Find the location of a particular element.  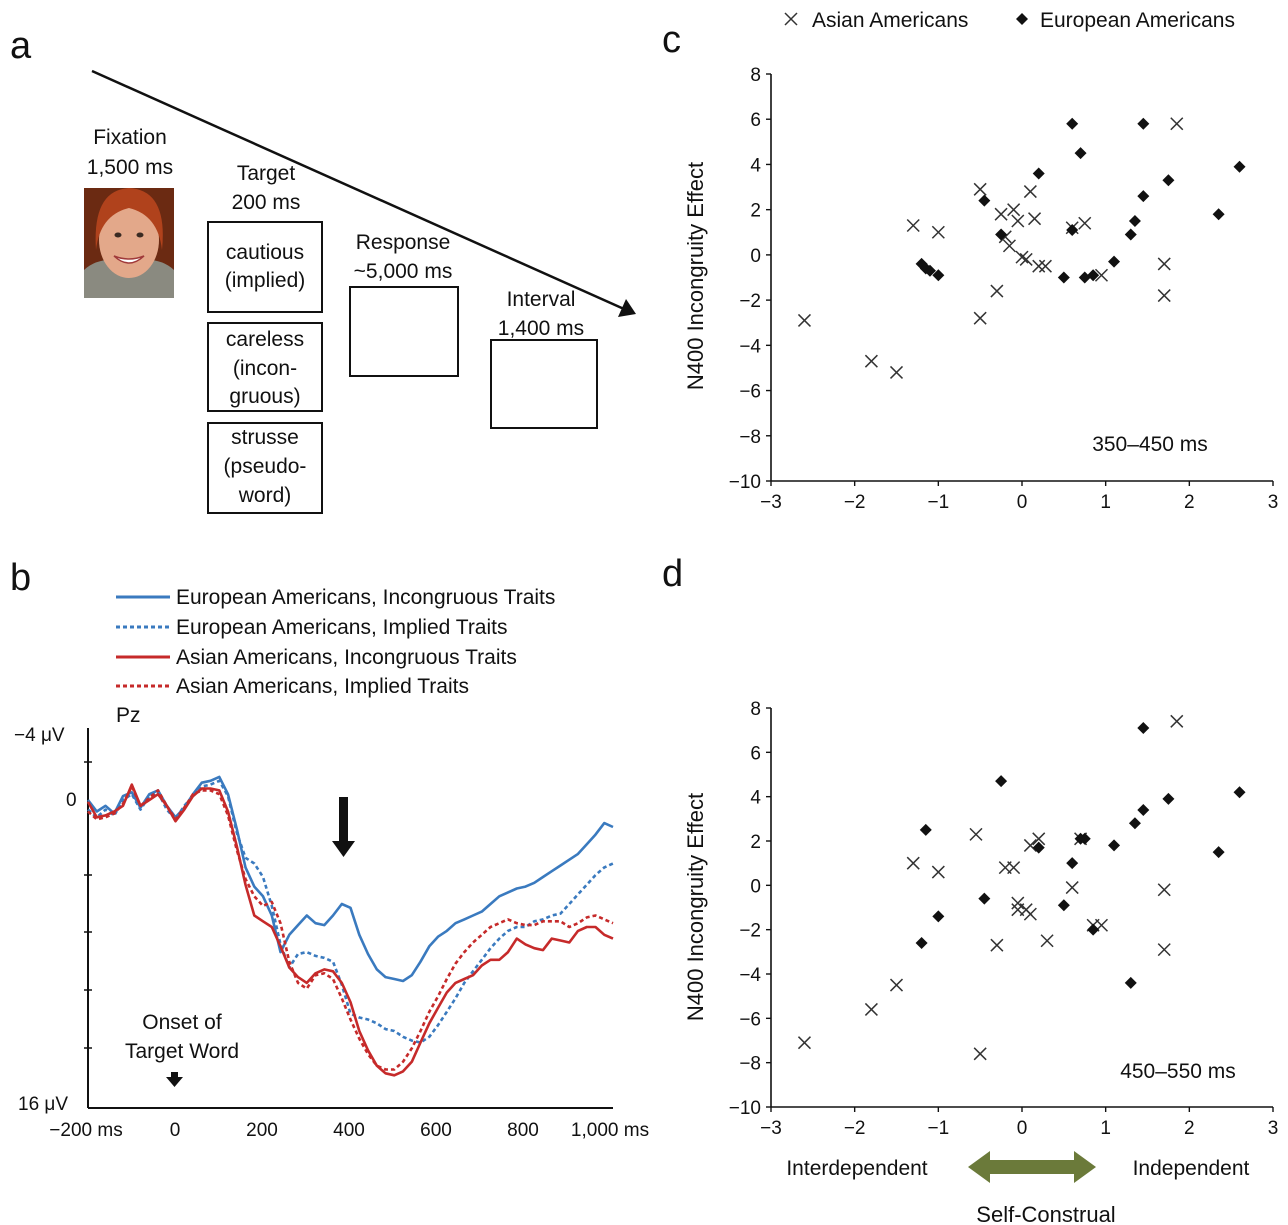

face-photo is located at coordinates (129, 243).